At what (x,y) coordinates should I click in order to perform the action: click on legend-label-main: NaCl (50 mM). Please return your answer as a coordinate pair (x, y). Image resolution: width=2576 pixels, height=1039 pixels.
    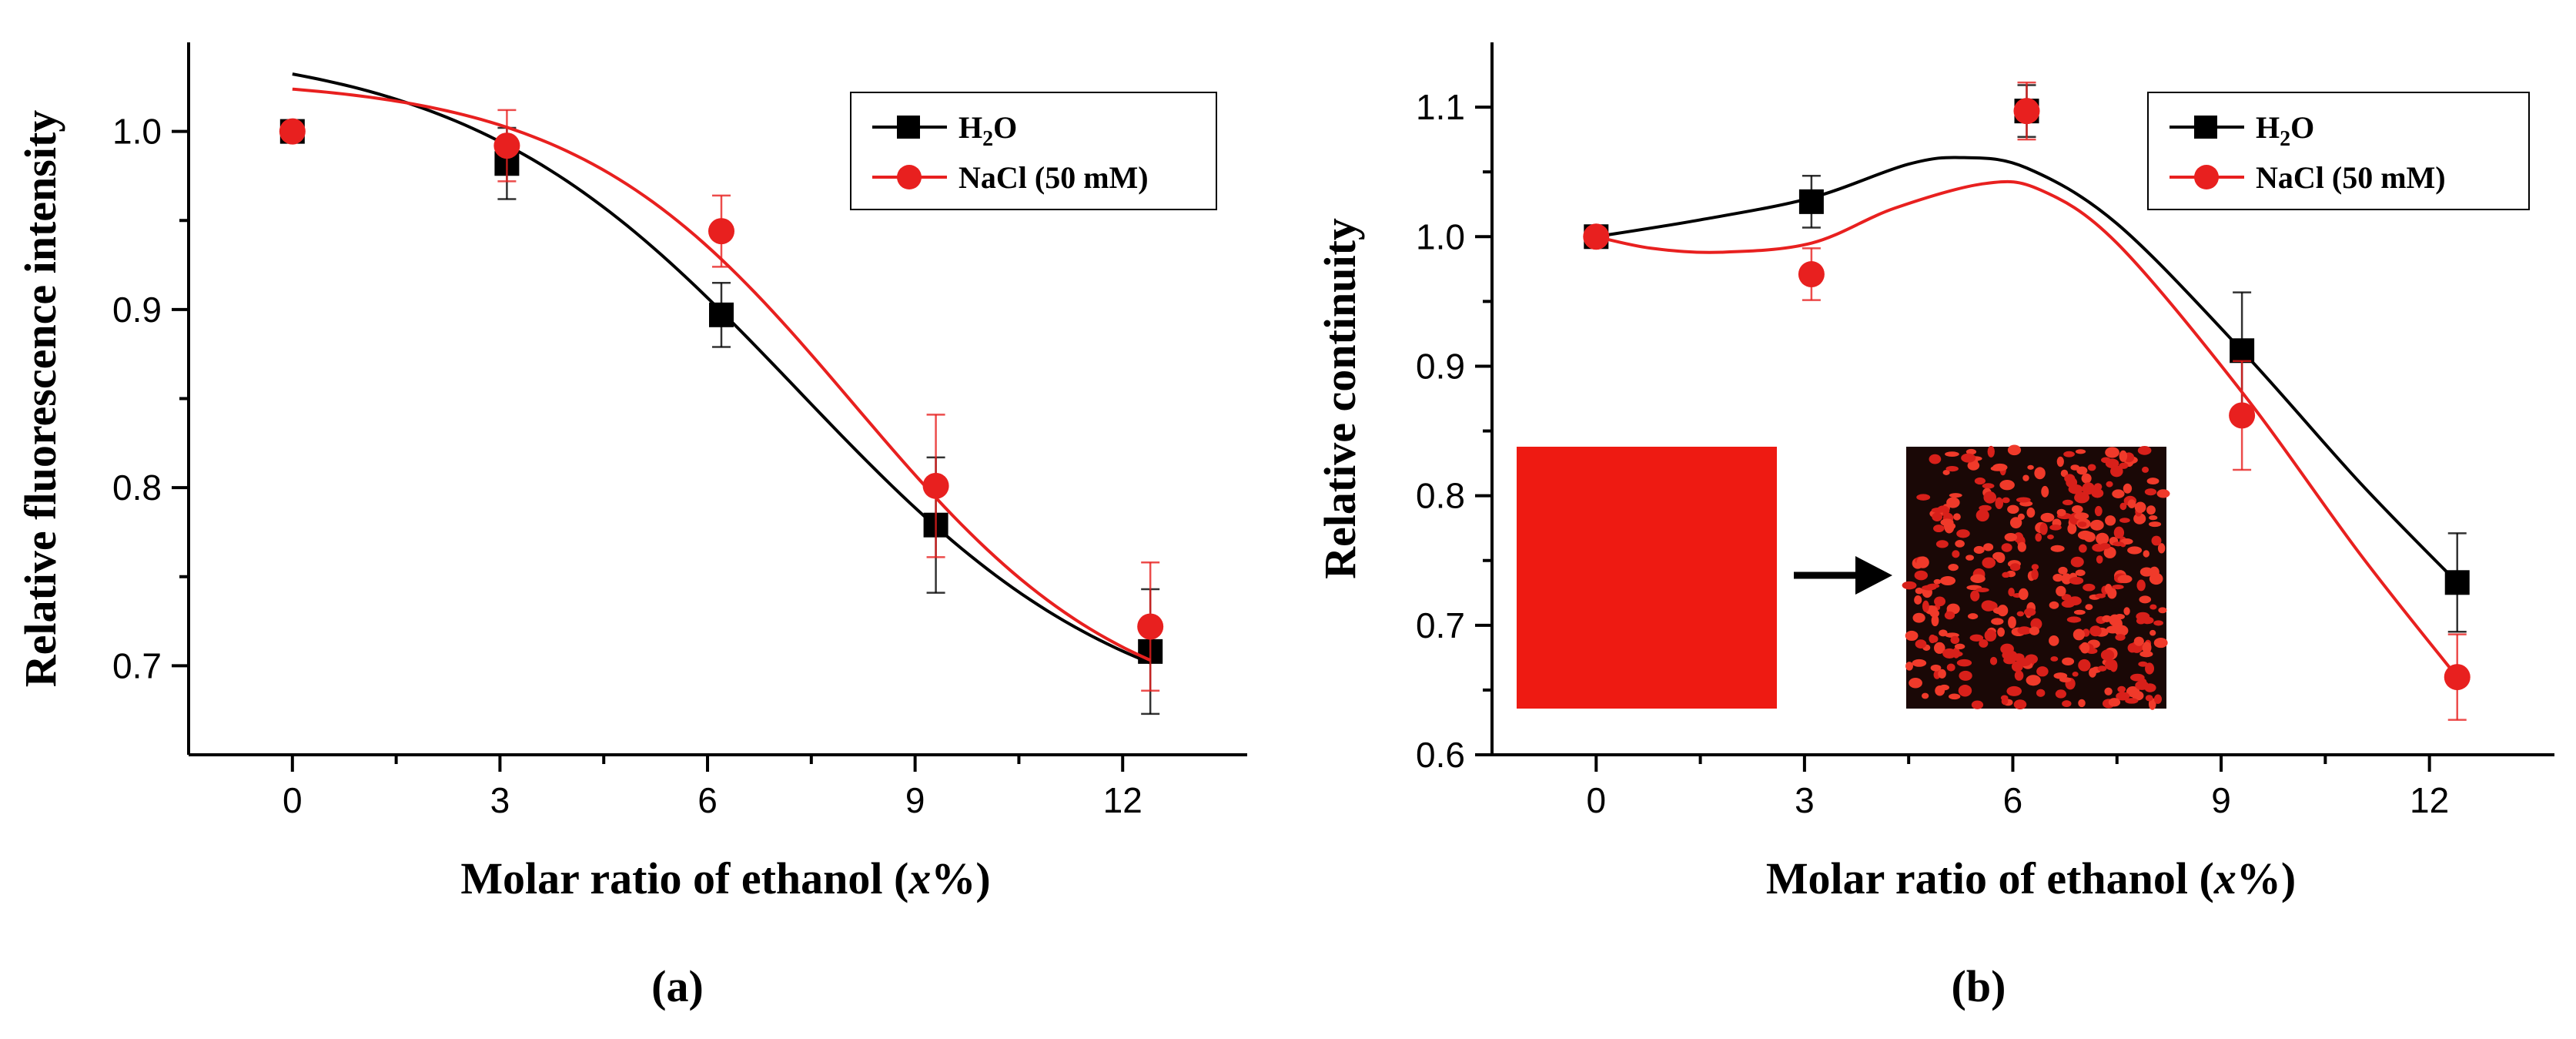
    Looking at the image, I should click on (1054, 177).